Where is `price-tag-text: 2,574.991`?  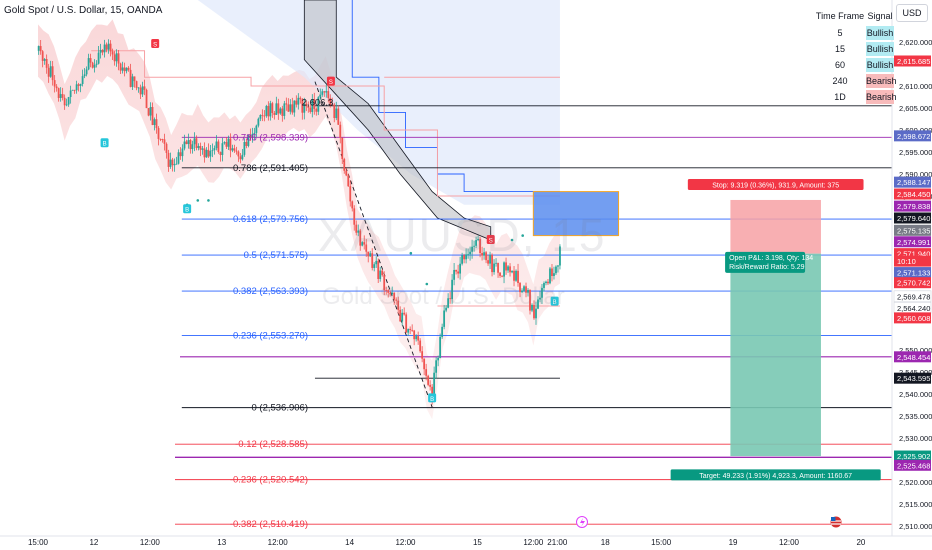
price-tag-text: 2,574.991 is located at coordinates (913, 242).